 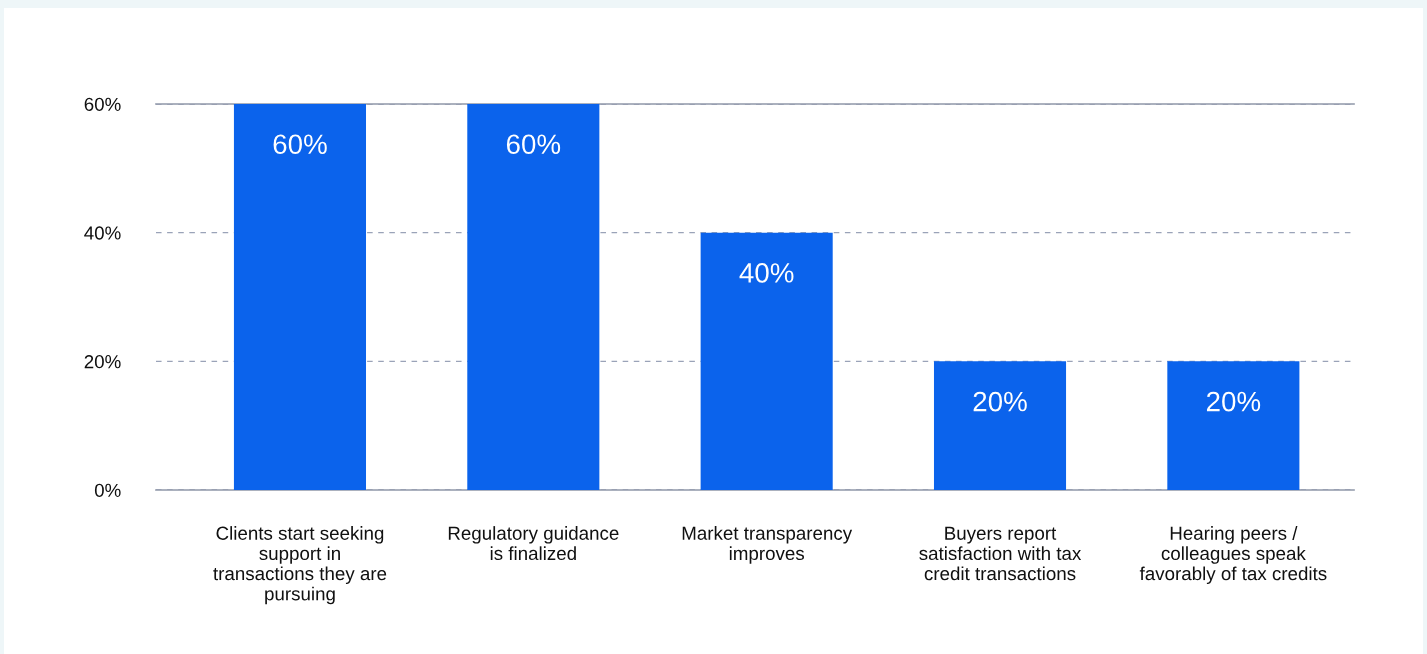 I want to click on y-tick-label: 40%, so click(x=102, y=233).